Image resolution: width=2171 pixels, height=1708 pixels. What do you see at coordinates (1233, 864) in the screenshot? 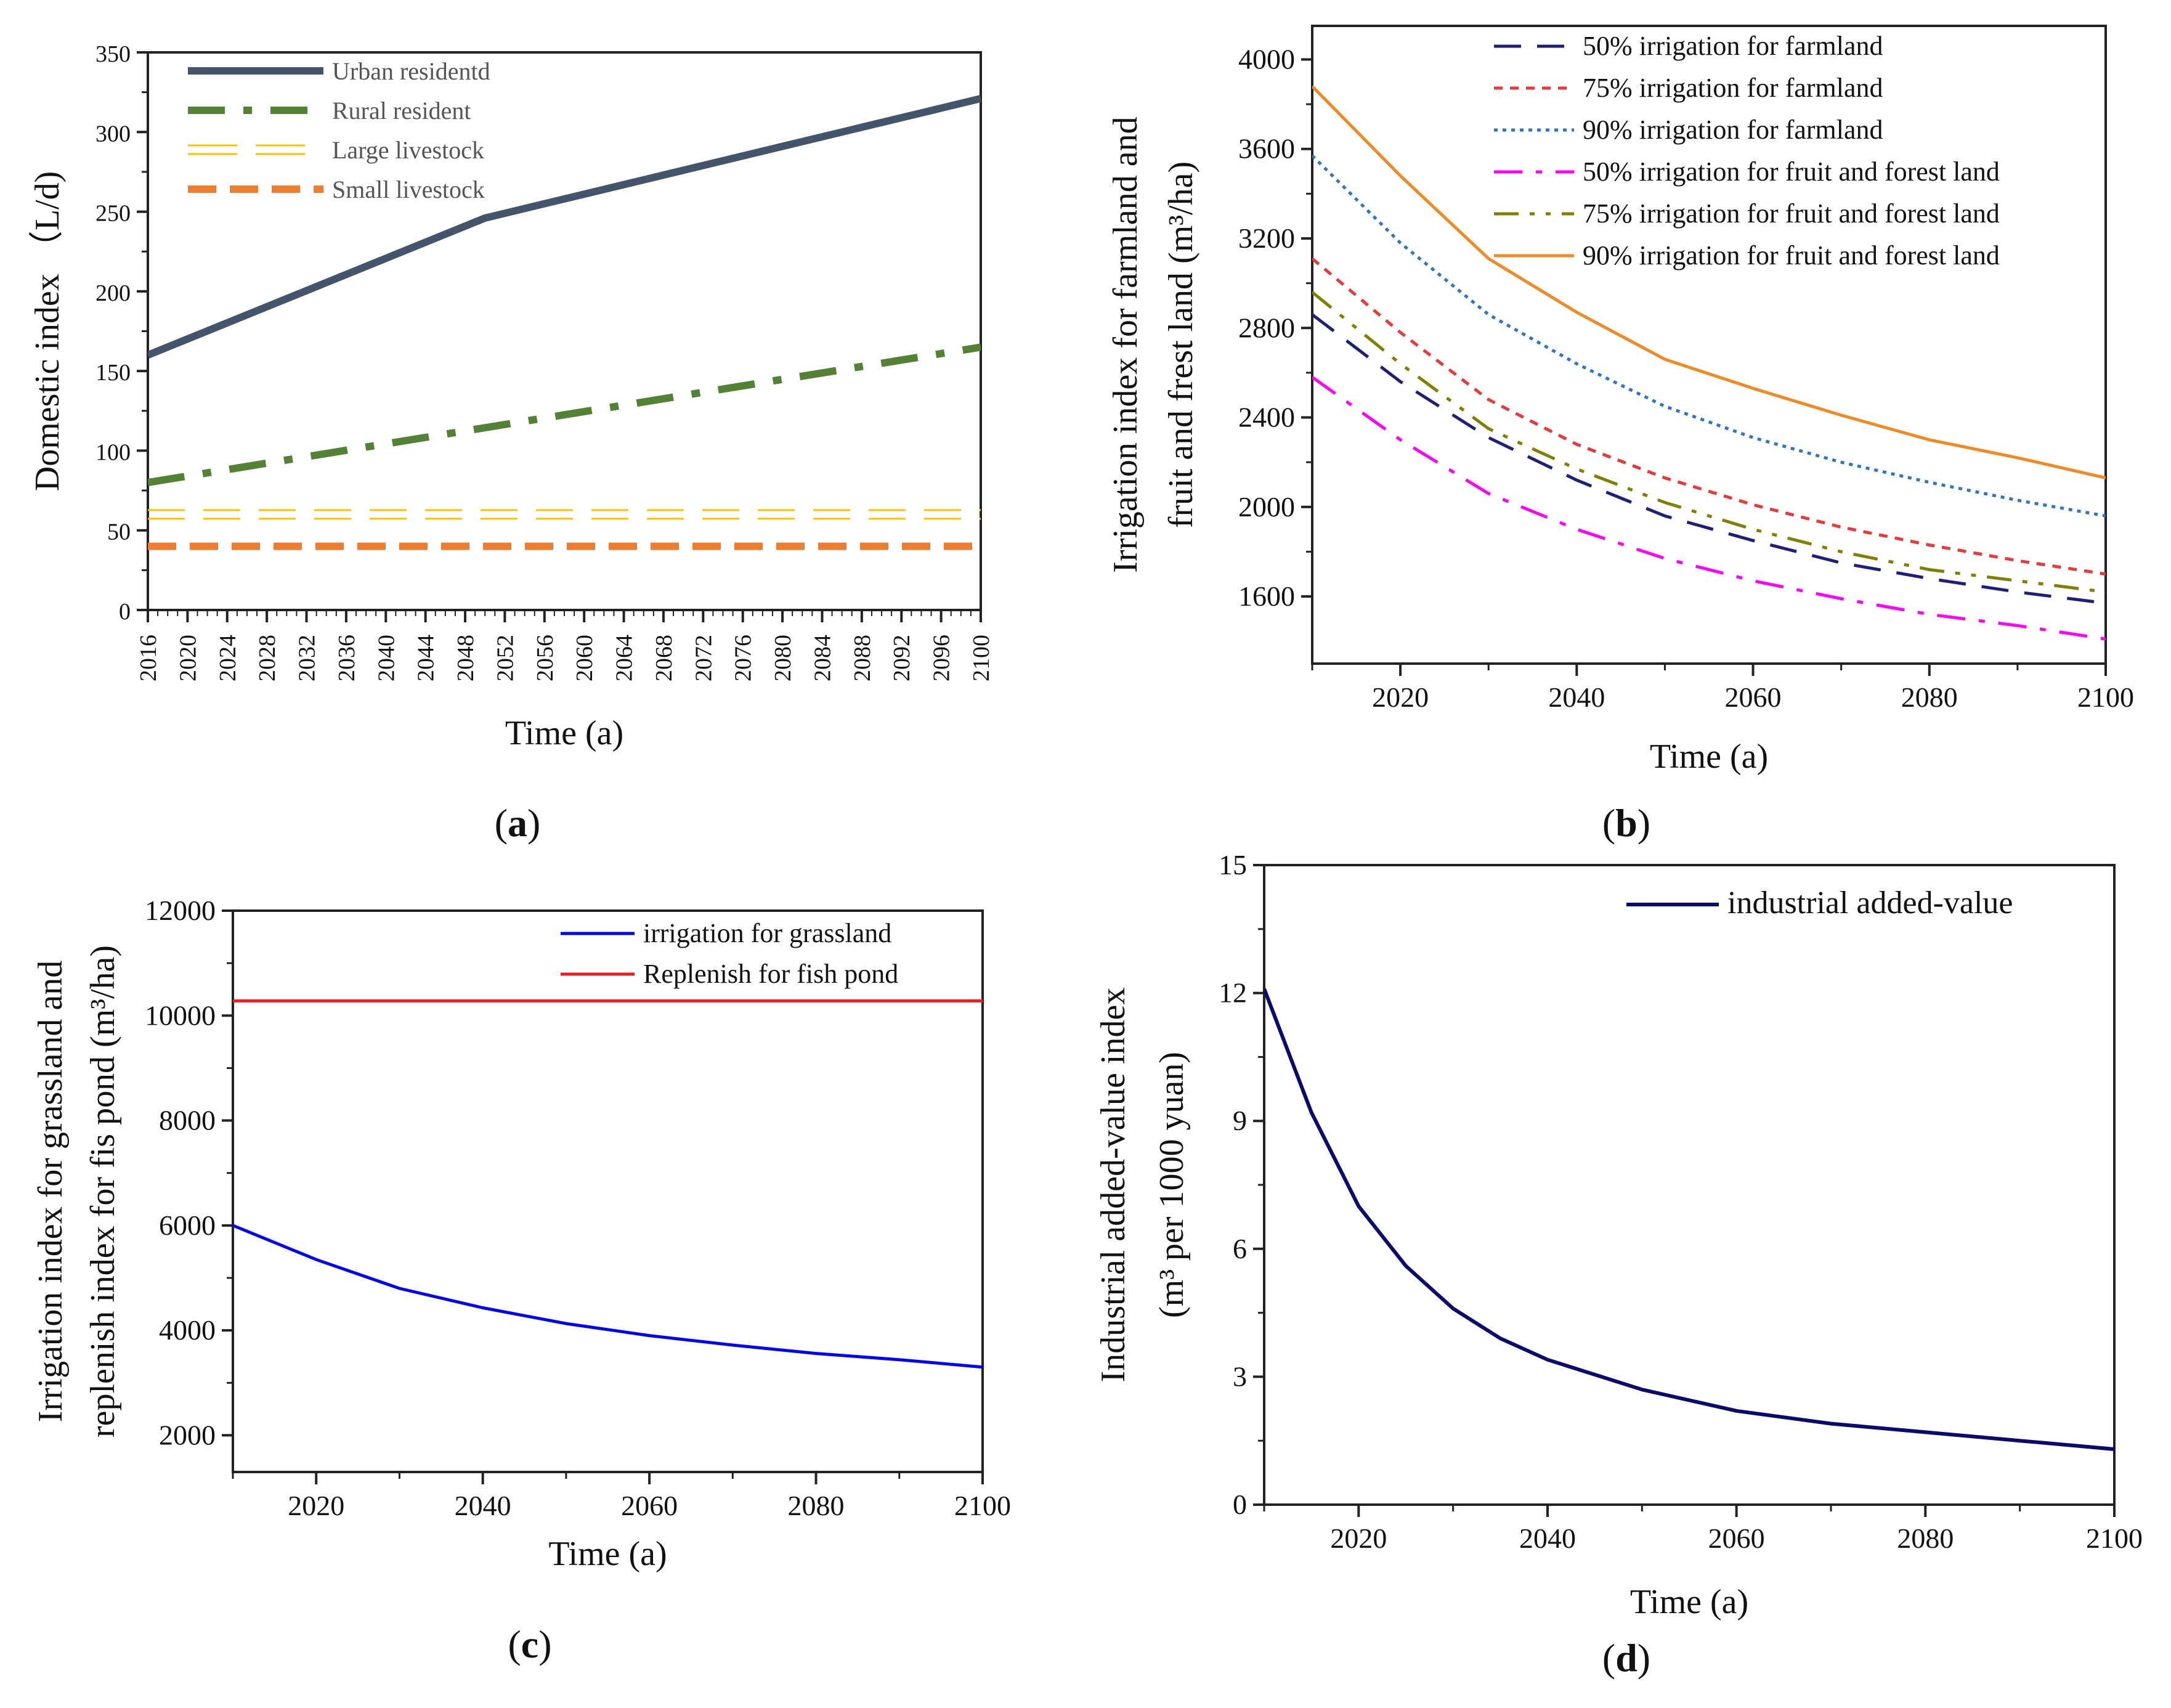
I see `y-tick-label: 15` at bounding box center [1233, 864].